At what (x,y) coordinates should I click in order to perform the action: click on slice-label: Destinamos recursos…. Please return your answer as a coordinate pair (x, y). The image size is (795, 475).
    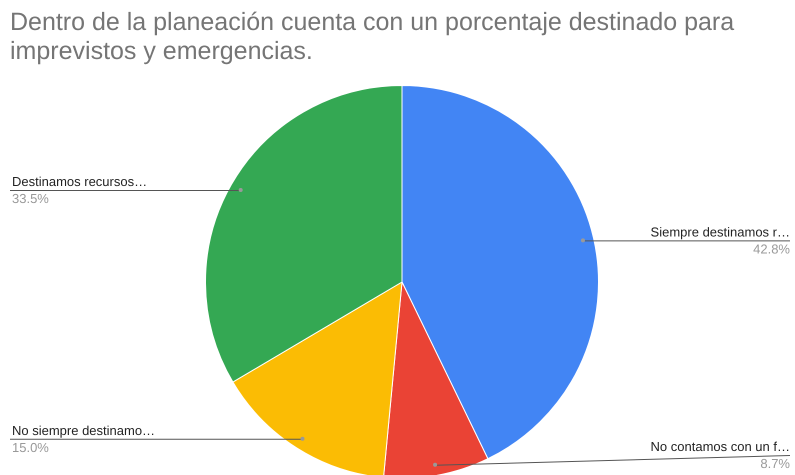
    Looking at the image, I should click on (80, 182).